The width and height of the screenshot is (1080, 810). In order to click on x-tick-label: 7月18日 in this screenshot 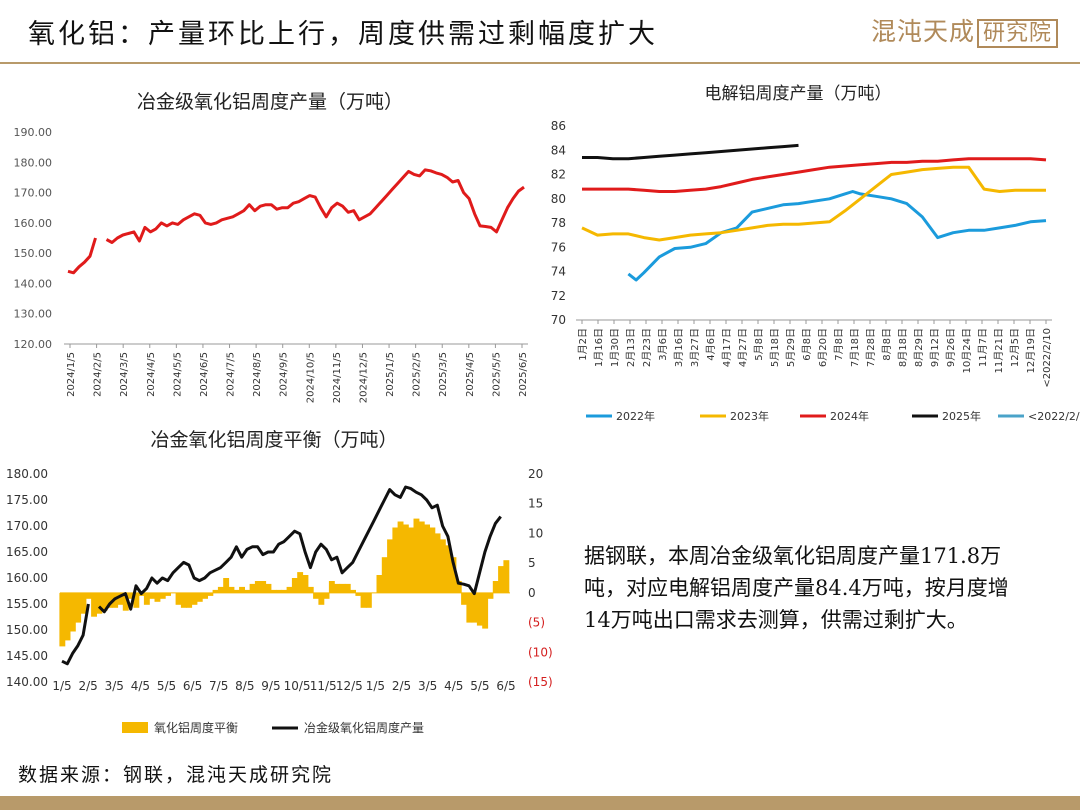, I will do `click(855, 347)`.